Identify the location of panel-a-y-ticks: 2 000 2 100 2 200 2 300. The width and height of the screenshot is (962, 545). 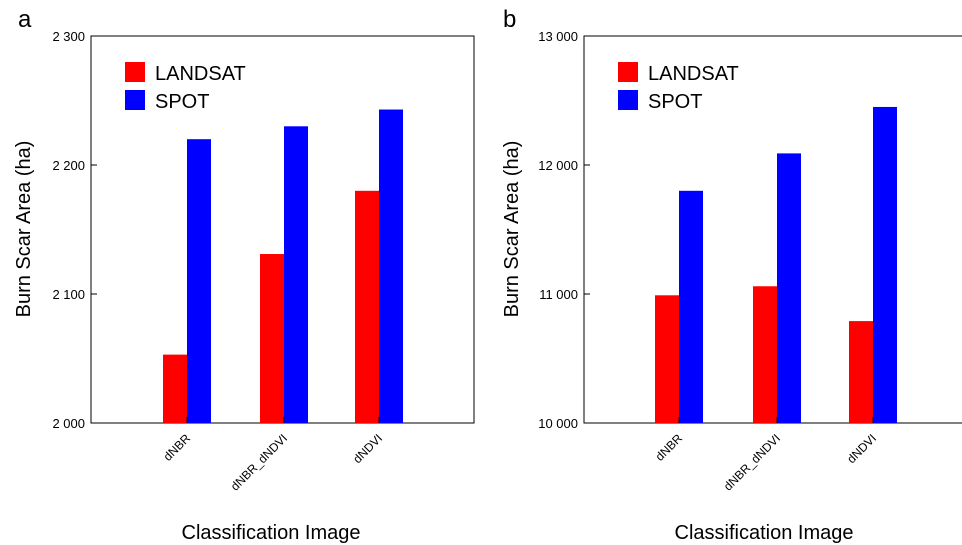
(74, 230).